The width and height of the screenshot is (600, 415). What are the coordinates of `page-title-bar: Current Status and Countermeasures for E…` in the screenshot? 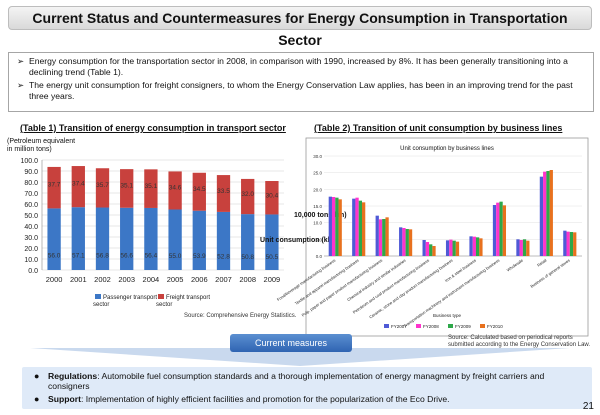 It's located at (300, 27).